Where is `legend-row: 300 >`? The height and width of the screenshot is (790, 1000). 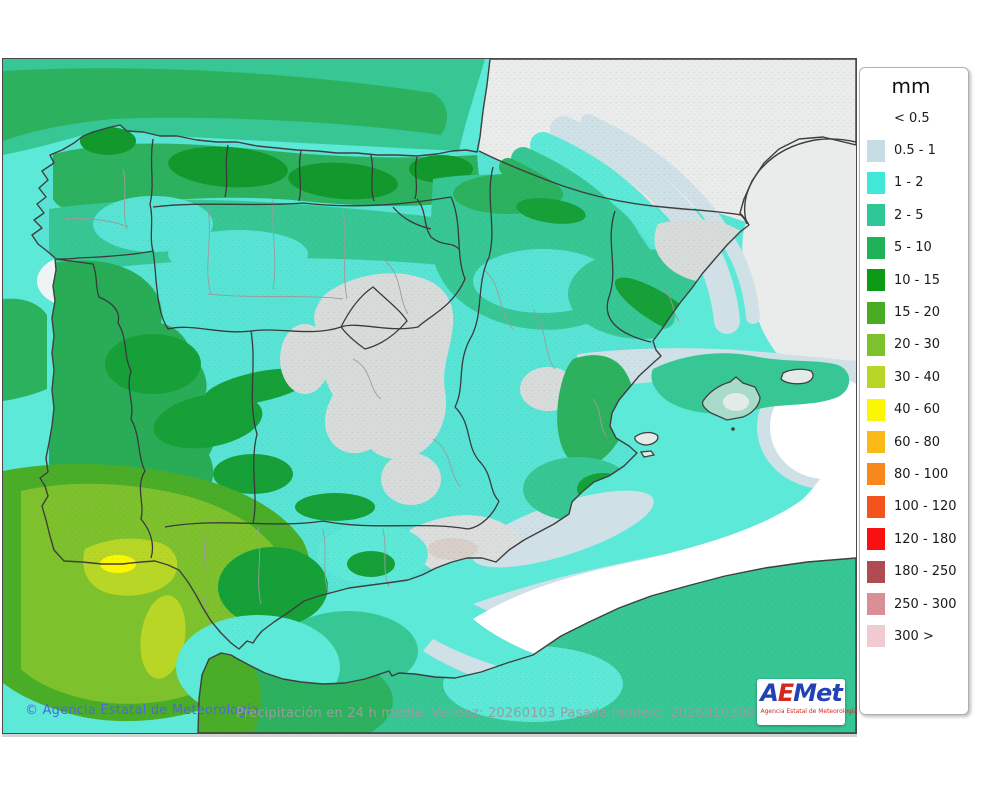 legend-row: 300 > is located at coordinates (917, 636).